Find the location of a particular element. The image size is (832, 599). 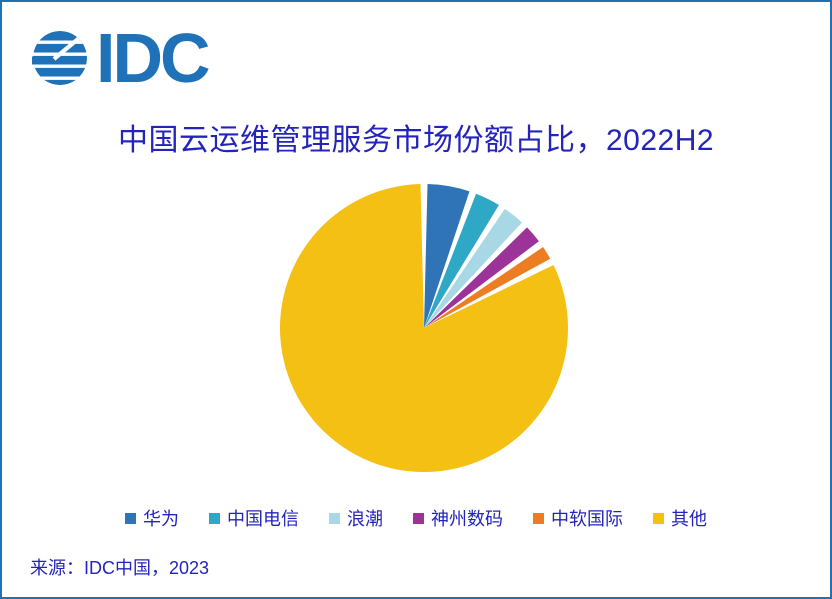

legend-item-chinasoft: 中软国际 is located at coordinates (578, 518).